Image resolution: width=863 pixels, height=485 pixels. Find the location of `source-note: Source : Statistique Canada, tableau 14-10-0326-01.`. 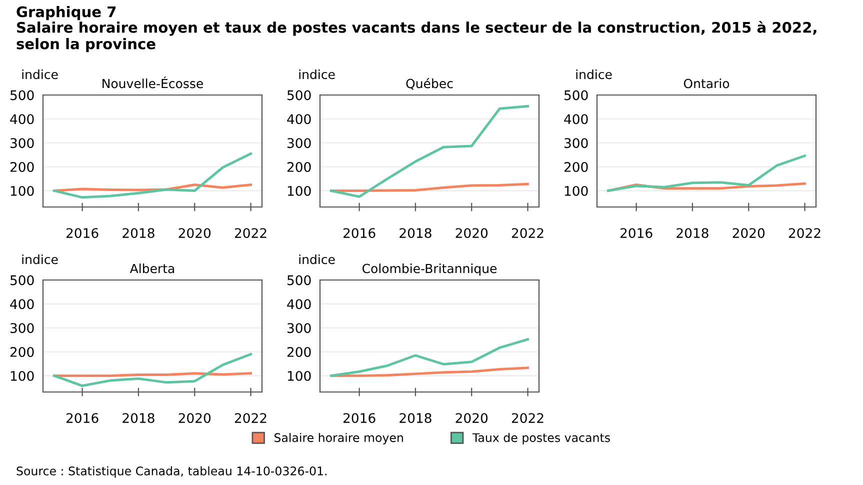

source-note: Source : Statistique Canada, tableau 14-10-0326-01. is located at coordinates (171, 472).